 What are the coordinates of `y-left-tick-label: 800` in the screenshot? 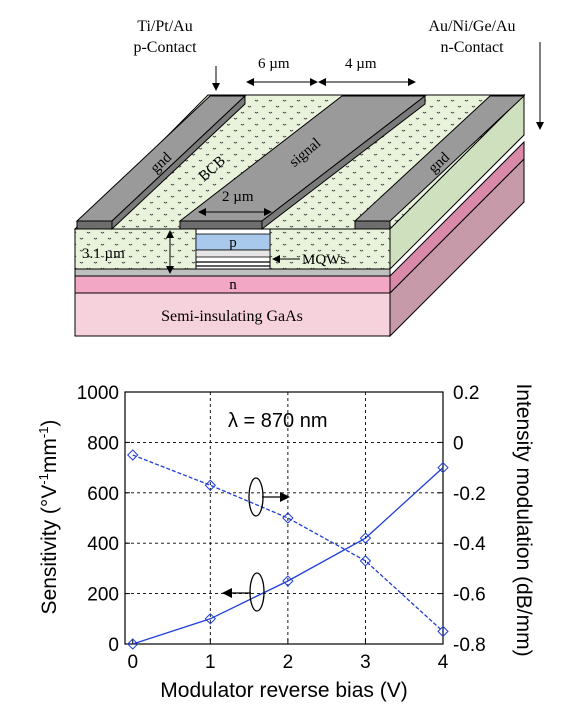 It's located at (103, 443).